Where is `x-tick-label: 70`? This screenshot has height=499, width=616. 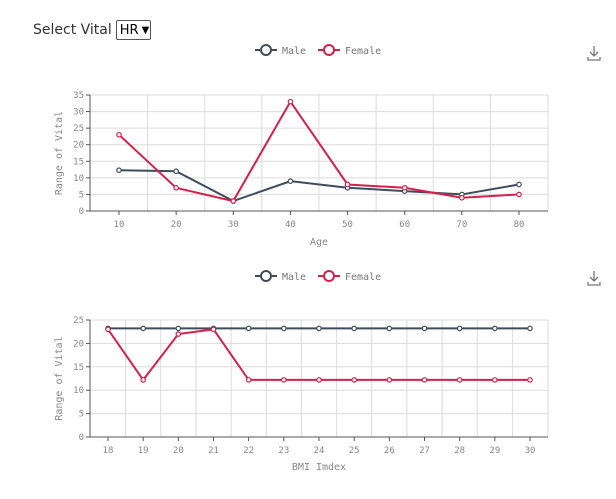
x-tick-label: 70 is located at coordinates (461, 225).